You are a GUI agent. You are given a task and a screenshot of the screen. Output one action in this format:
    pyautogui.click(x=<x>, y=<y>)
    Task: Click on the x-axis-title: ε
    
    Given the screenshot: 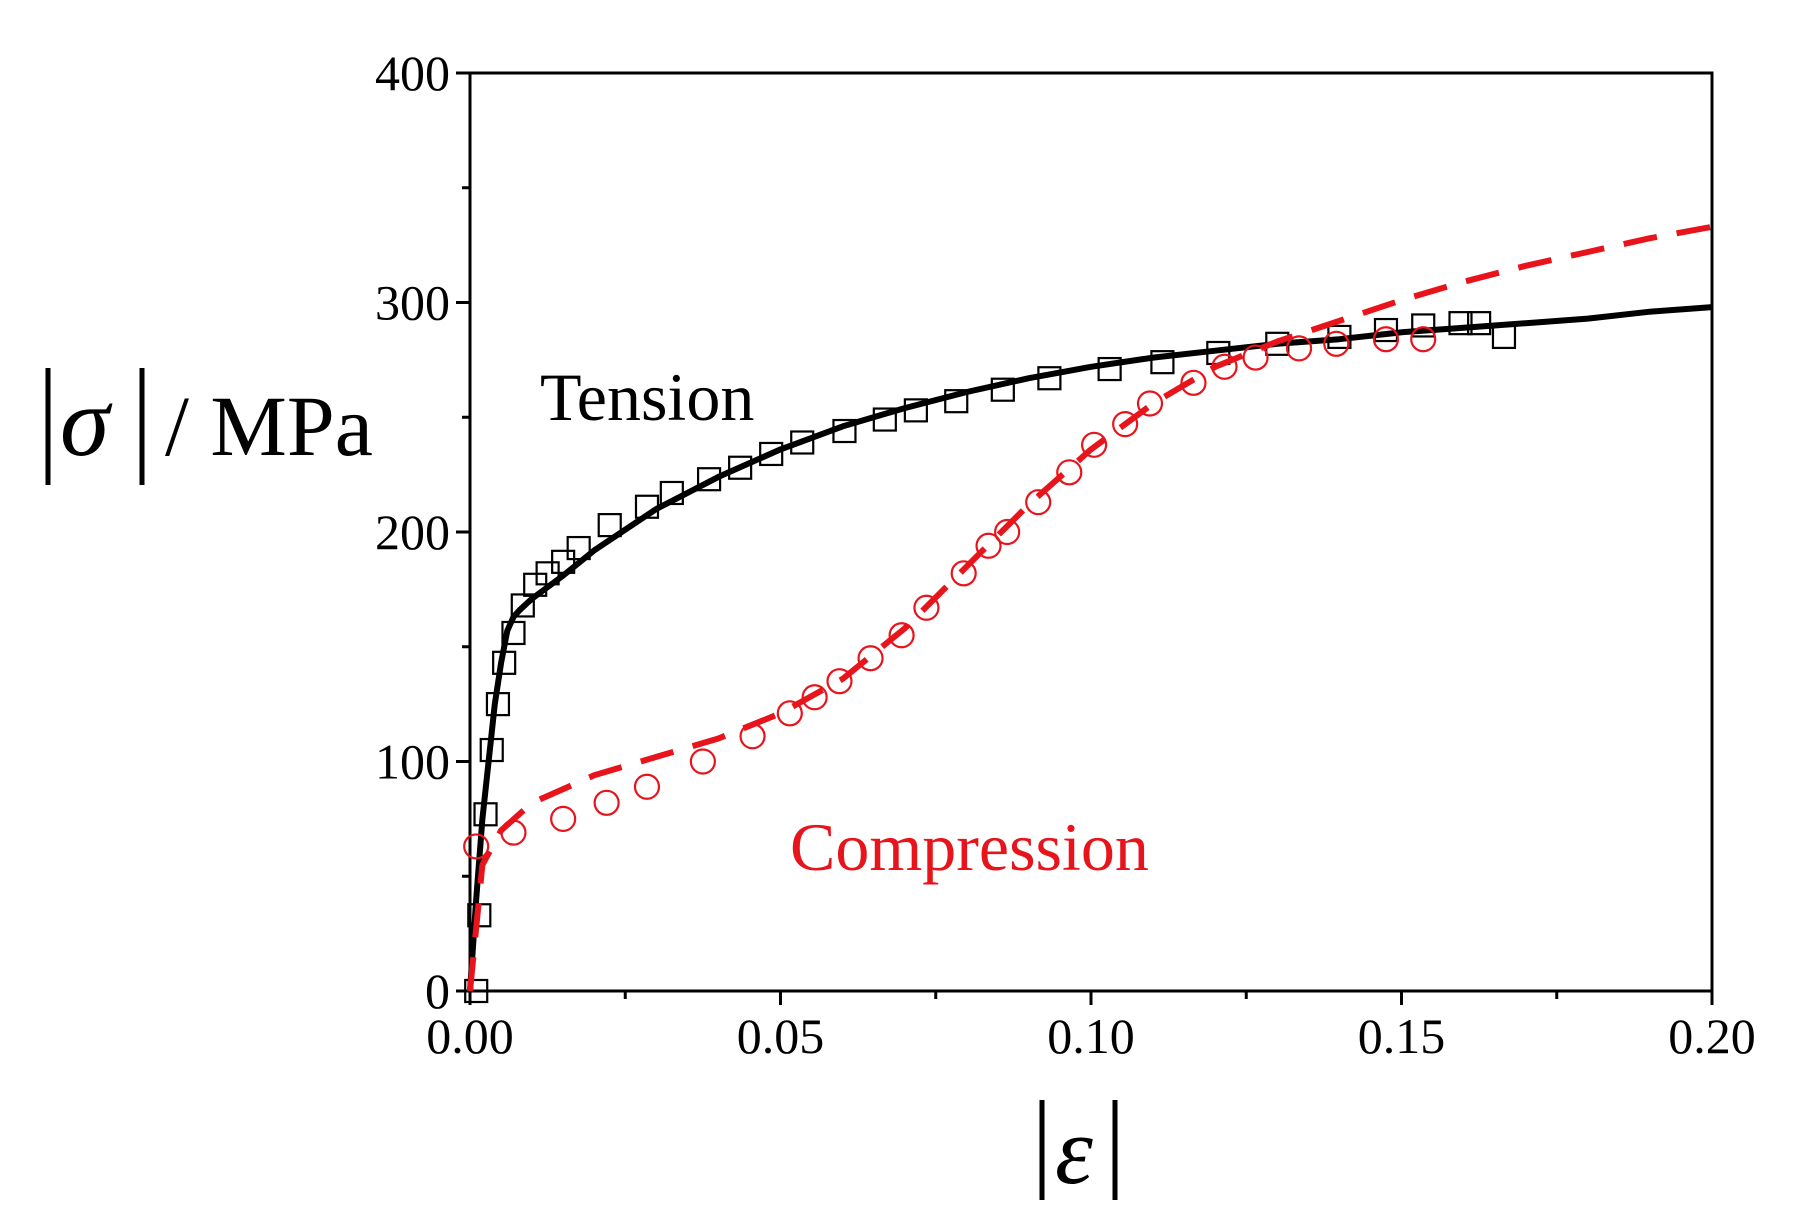 What is the action you would take?
    pyautogui.click(x=1078, y=1150)
    